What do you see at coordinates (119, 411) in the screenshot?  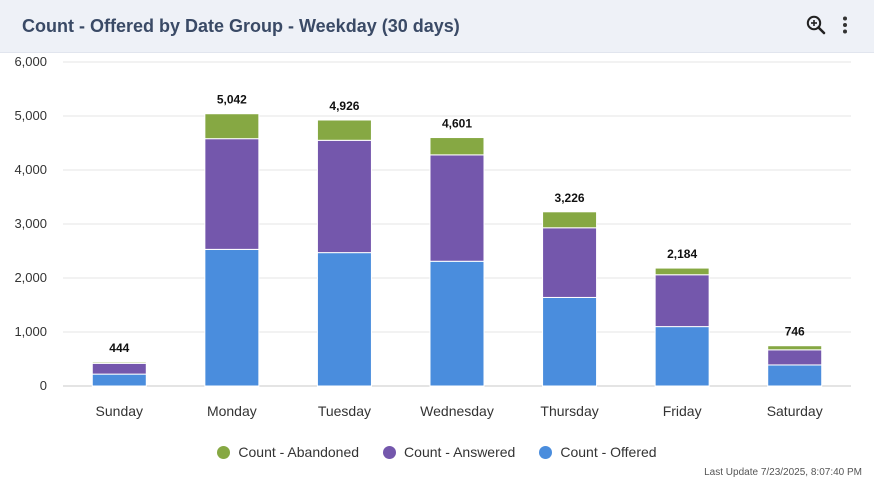 I see `x-tick-label: Sunday` at bounding box center [119, 411].